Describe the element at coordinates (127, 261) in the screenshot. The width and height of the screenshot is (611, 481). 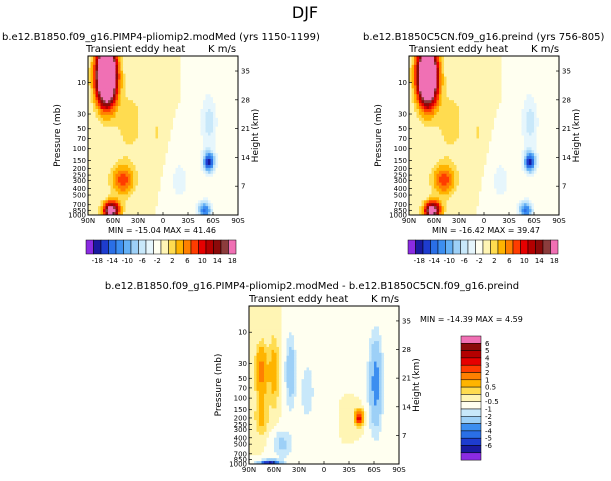
I see `colorbar-left-label: -10` at that location.